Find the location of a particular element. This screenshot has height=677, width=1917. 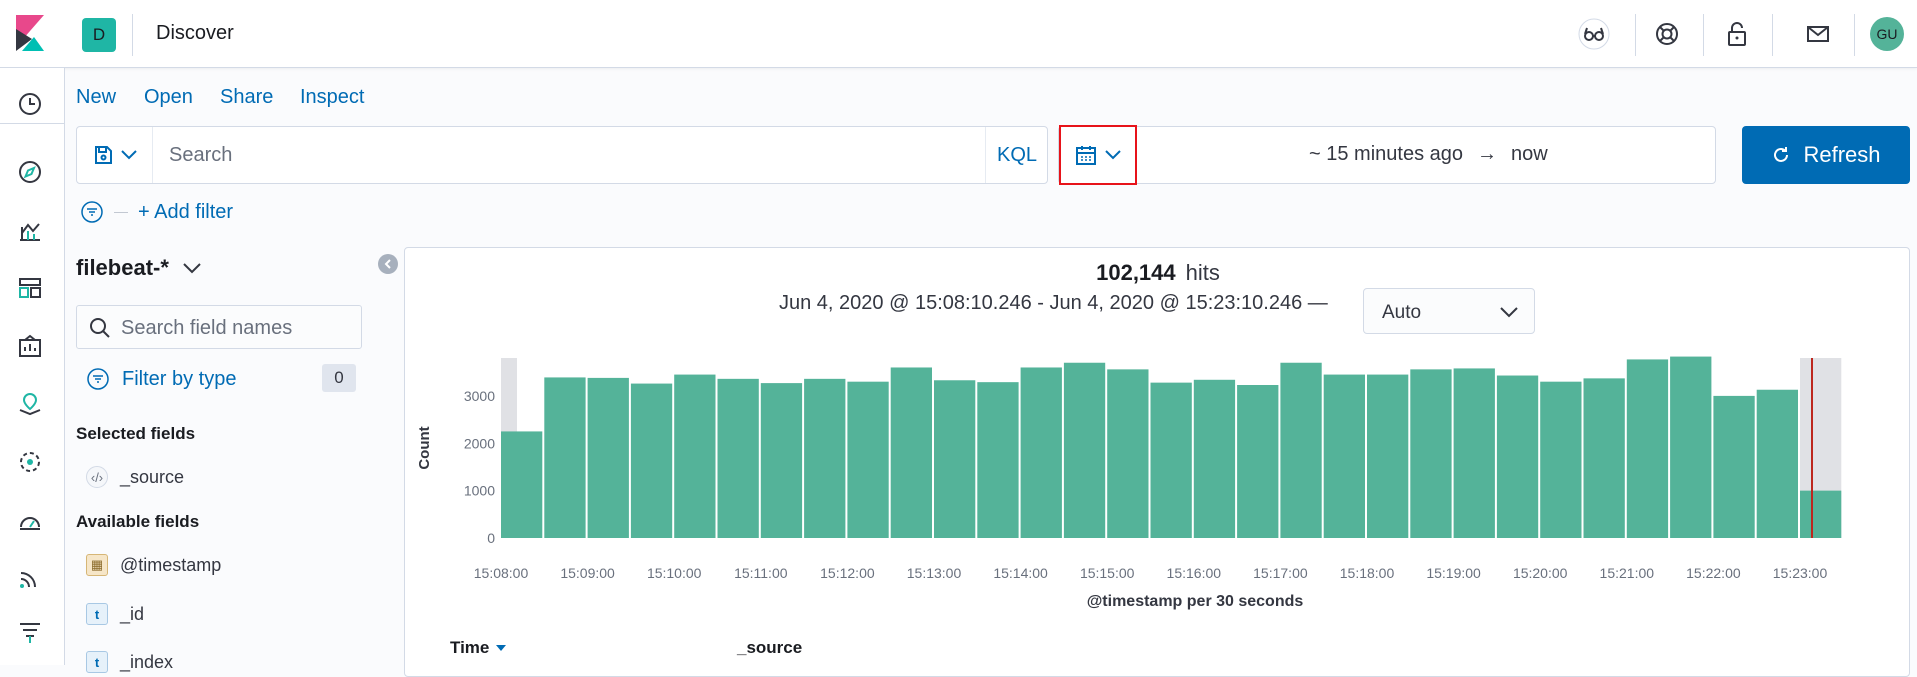

dashboard-icon is located at coordinates (30, 288).